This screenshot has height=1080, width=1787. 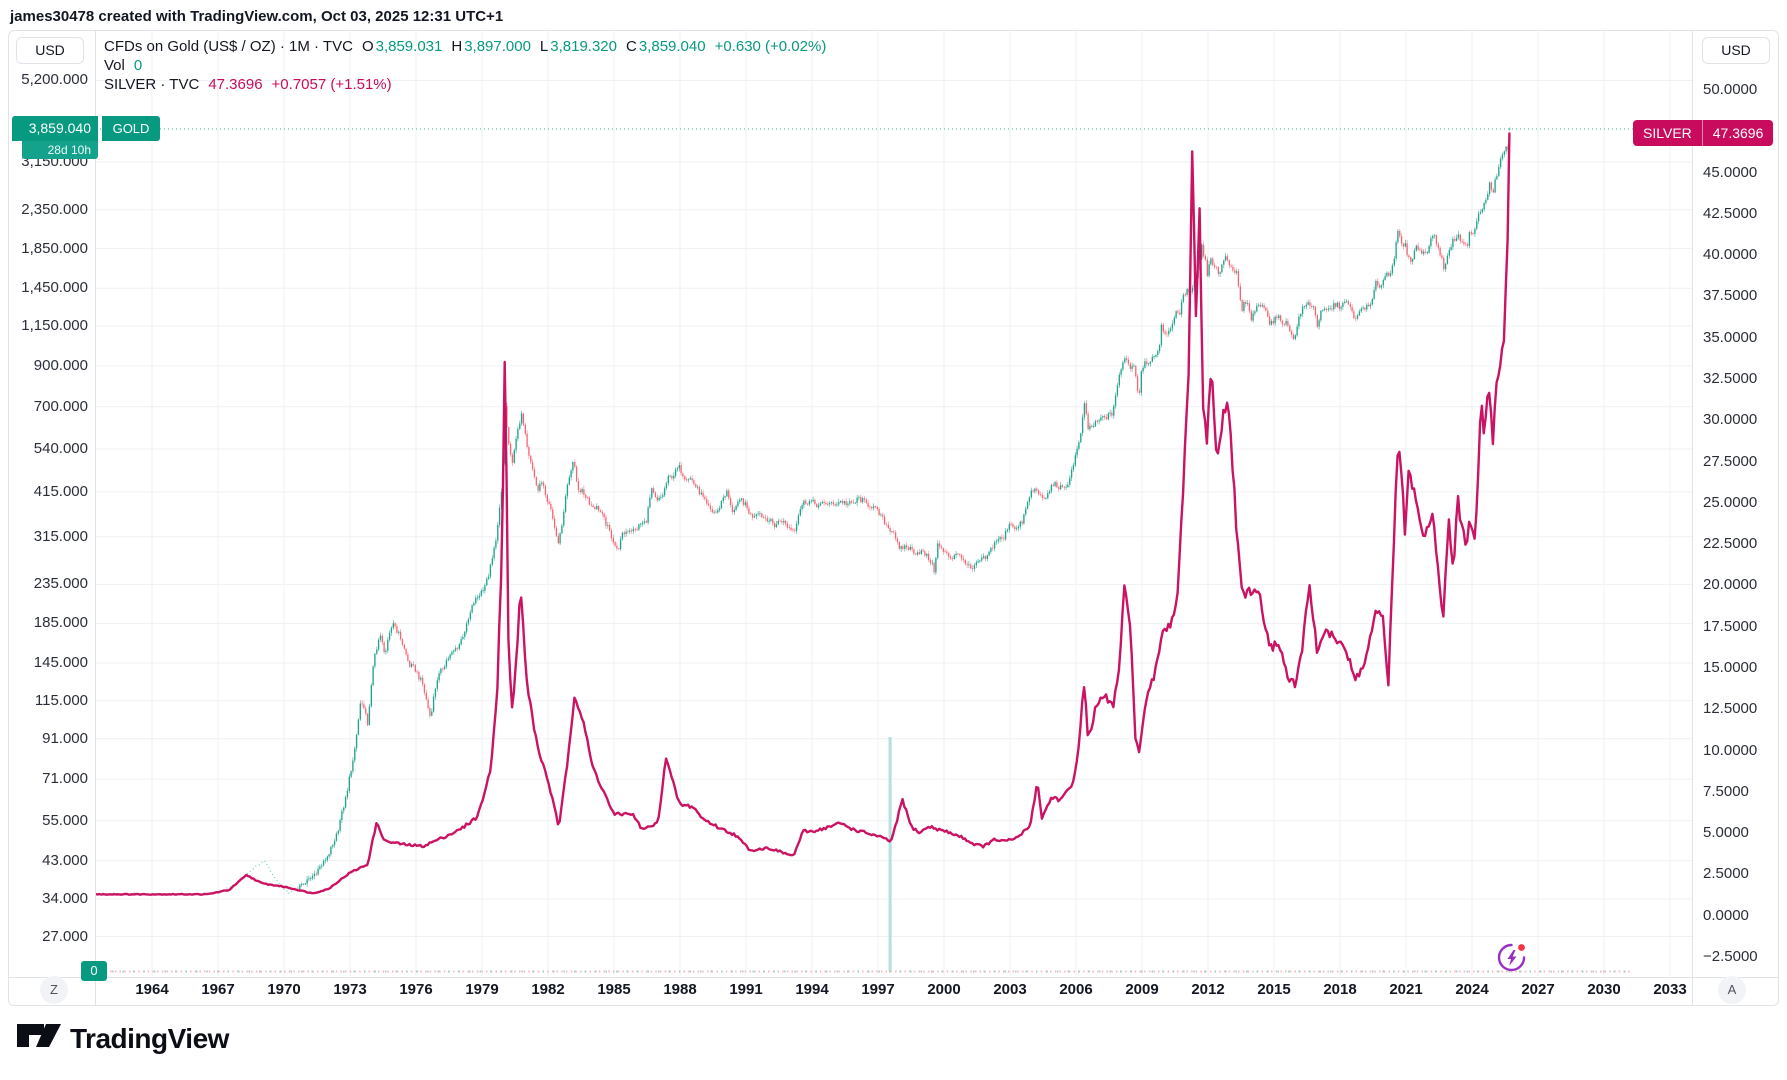 What do you see at coordinates (680, 989) in the screenshot?
I see `time-axis-label: 1988` at bounding box center [680, 989].